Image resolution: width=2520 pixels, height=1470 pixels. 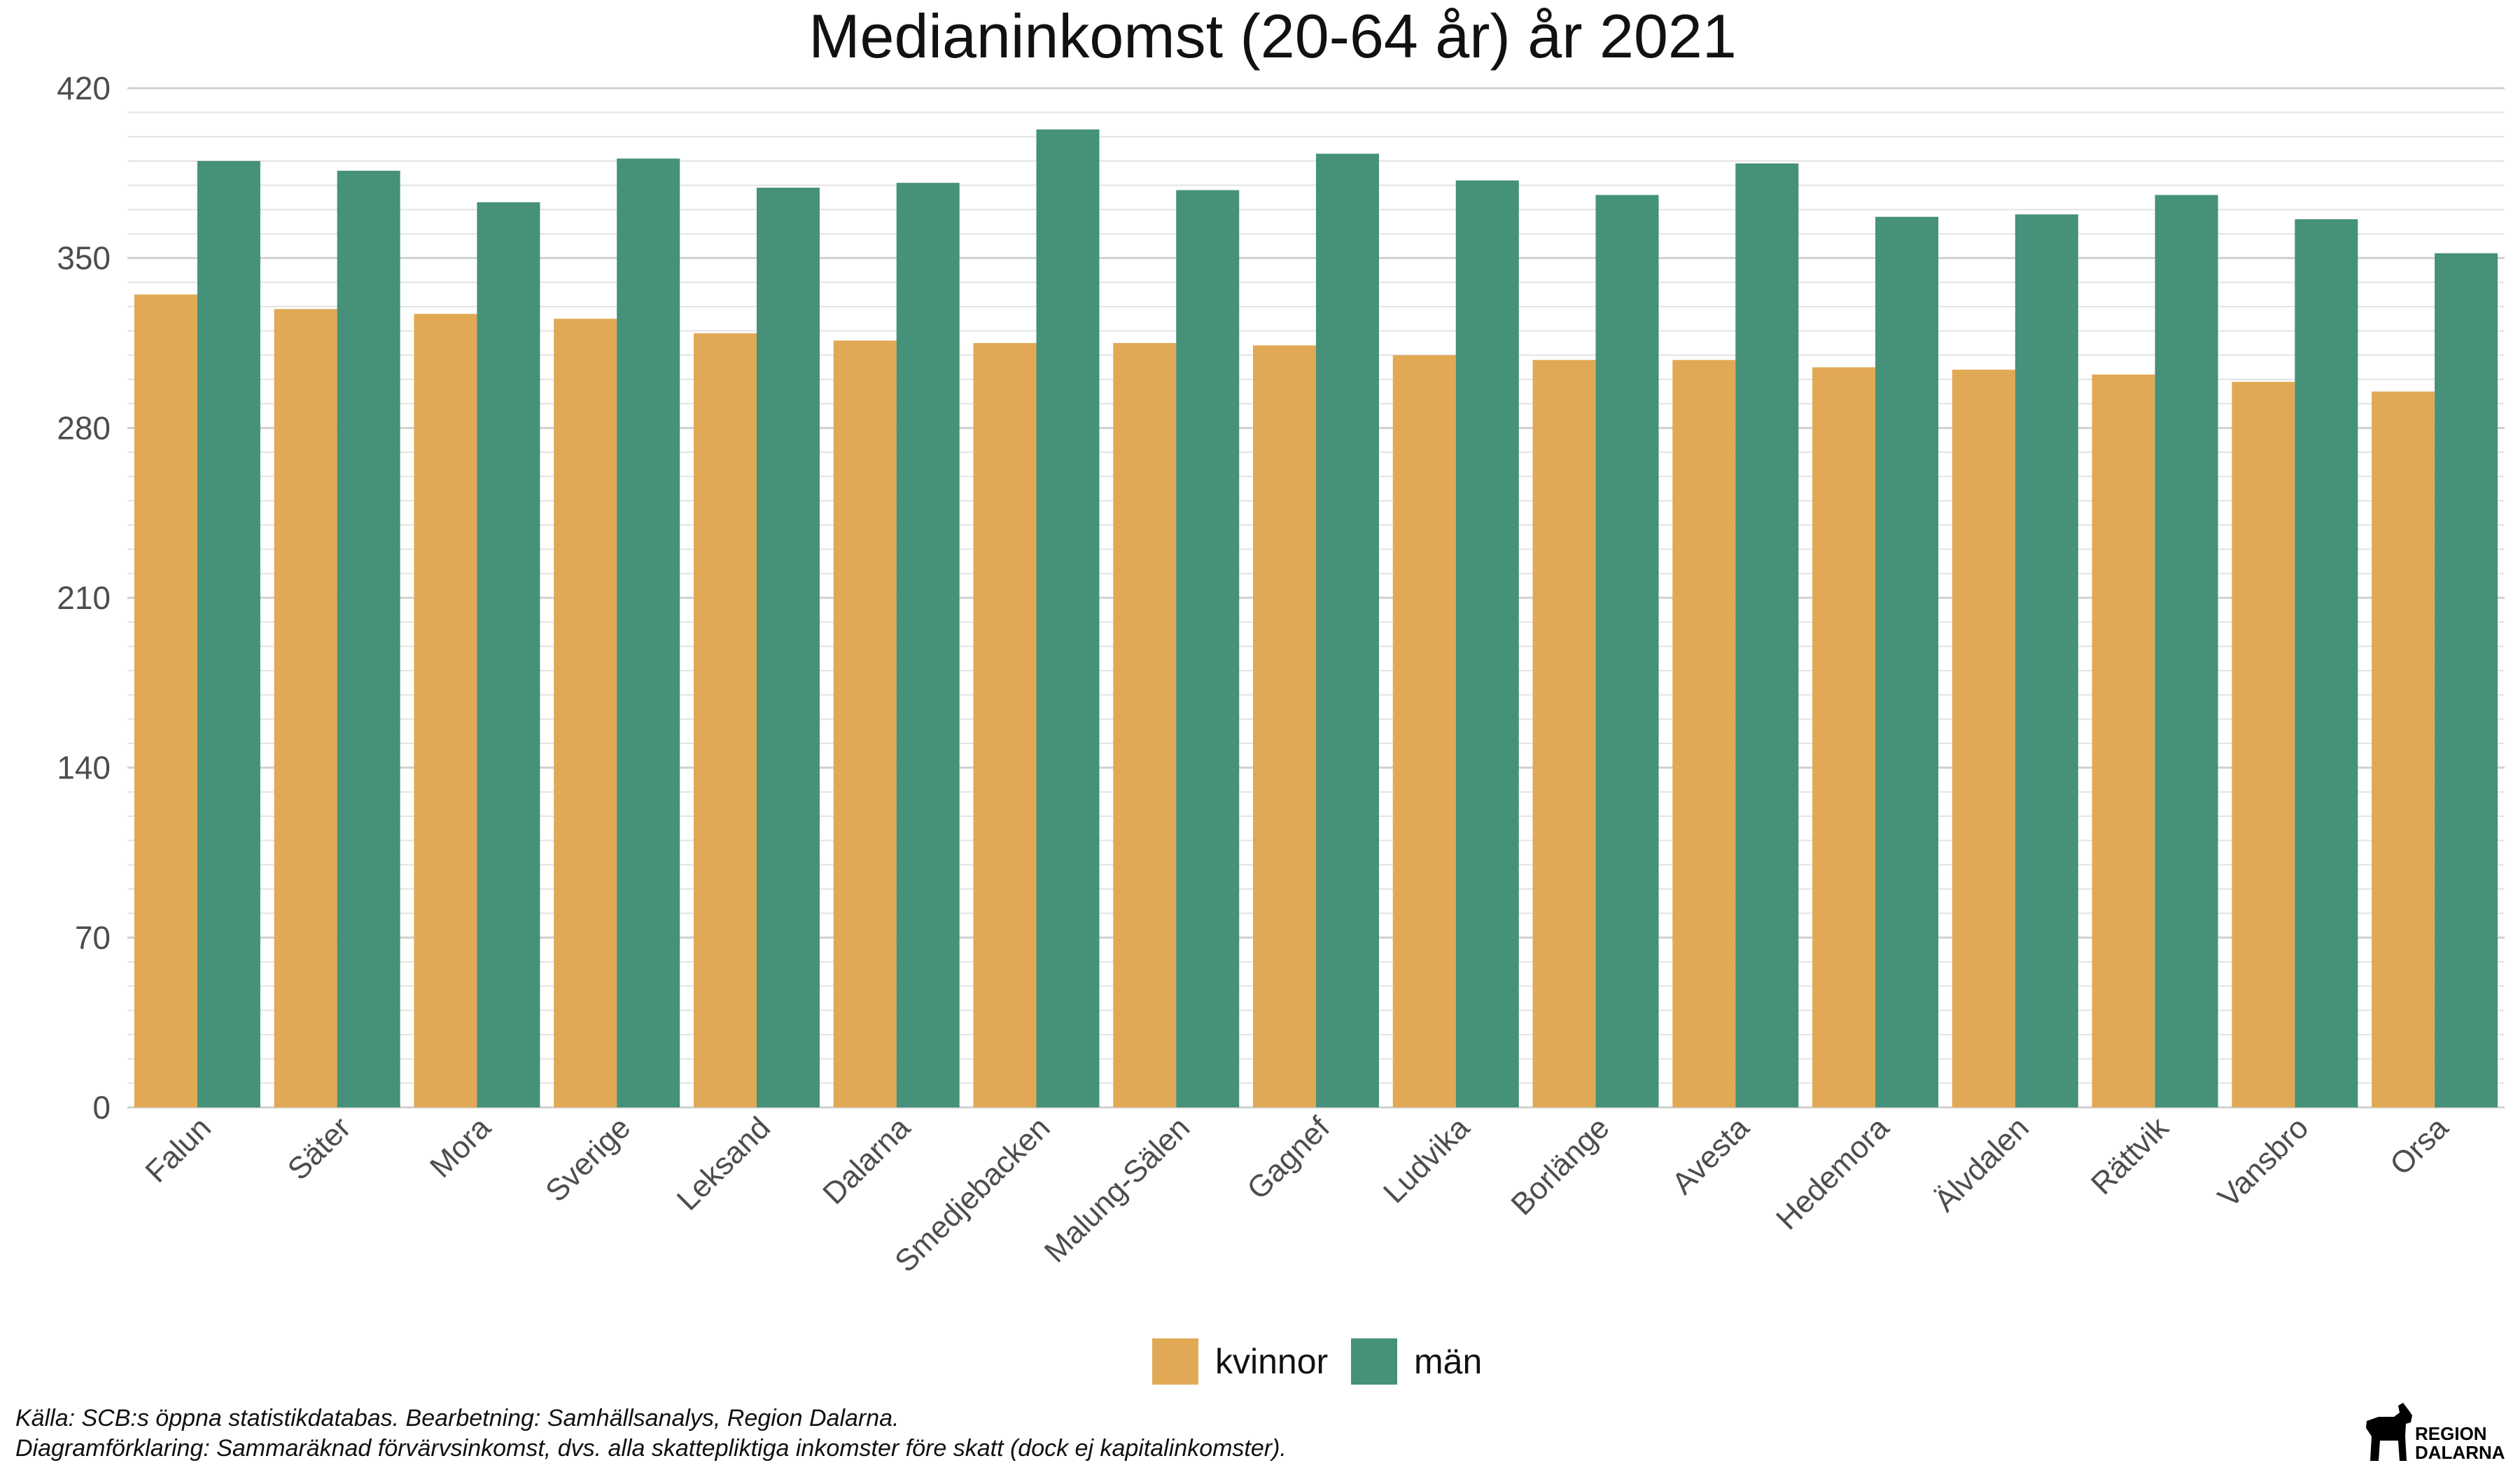 What do you see at coordinates (2419, 1146) in the screenshot?
I see `x-tick-label: Orsa` at bounding box center [2419, 1146].